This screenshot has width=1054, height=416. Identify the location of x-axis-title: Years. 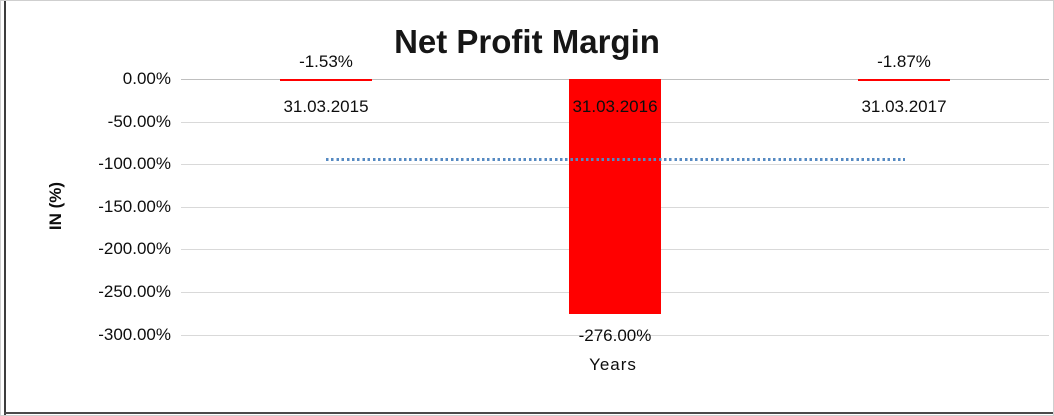
(613, 364).